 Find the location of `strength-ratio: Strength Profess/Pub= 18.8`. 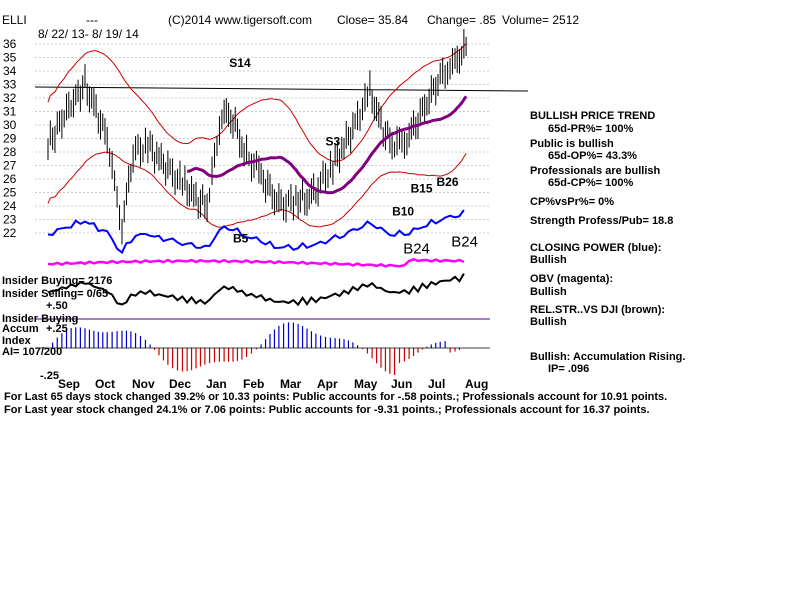

strength-ratio: Strength Profess/Pub= 18.8 is located at coordinates (602, 221).